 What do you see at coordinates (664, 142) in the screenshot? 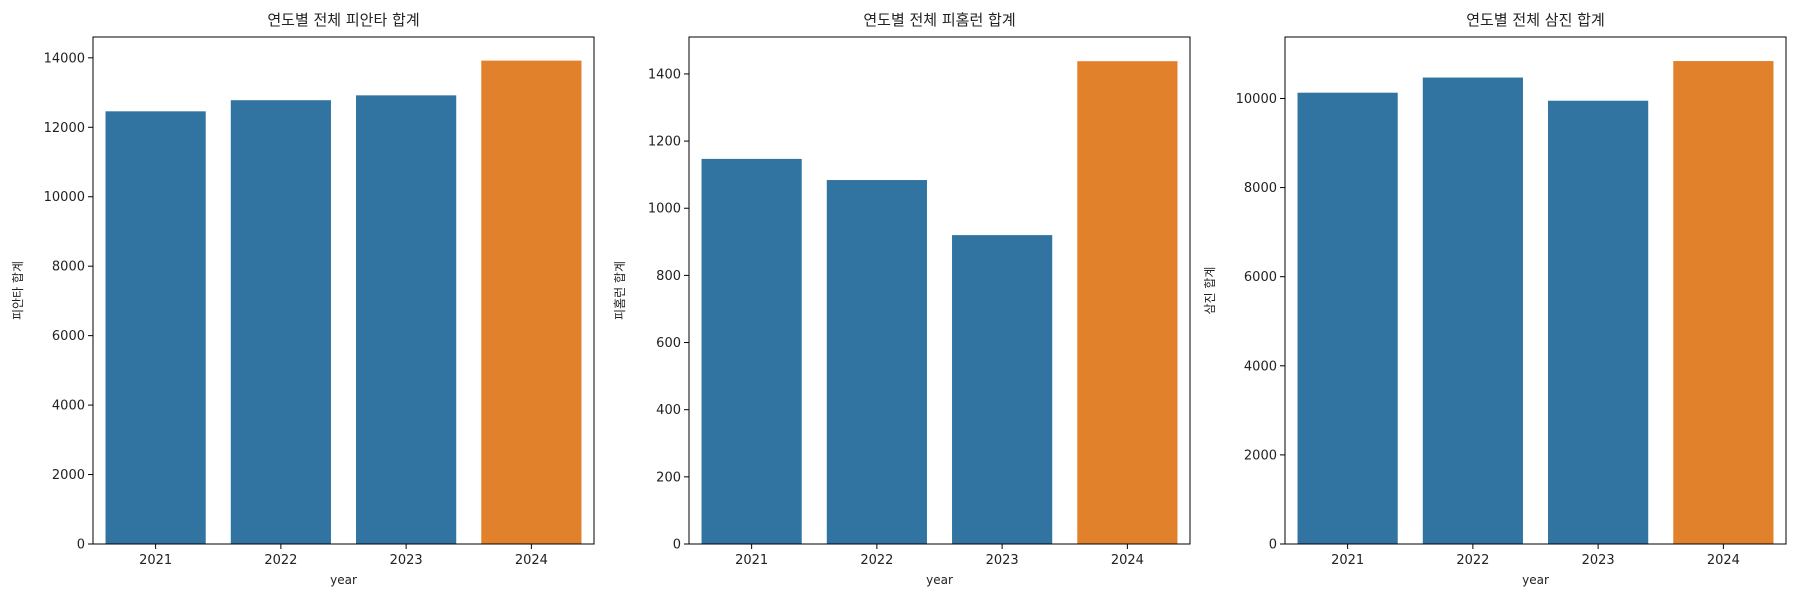
I see `y-tick-label: 1200` at bounding box center [664, 142].